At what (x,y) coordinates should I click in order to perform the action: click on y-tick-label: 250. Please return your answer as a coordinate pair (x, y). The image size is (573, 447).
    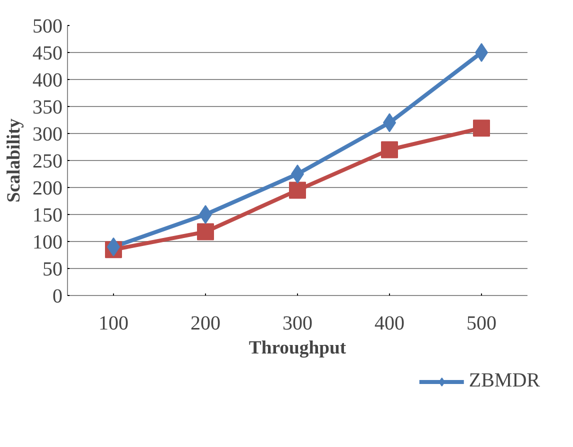
    Looking at the image, I should click on (47, 161).